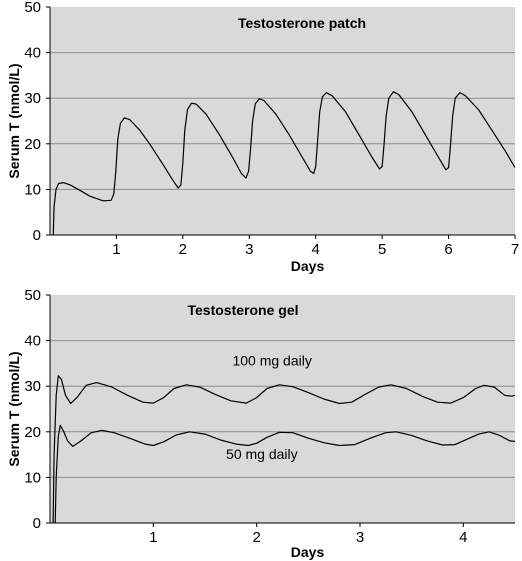  I want to click on series-annotation: 50 mg daily, so click(262, 454).